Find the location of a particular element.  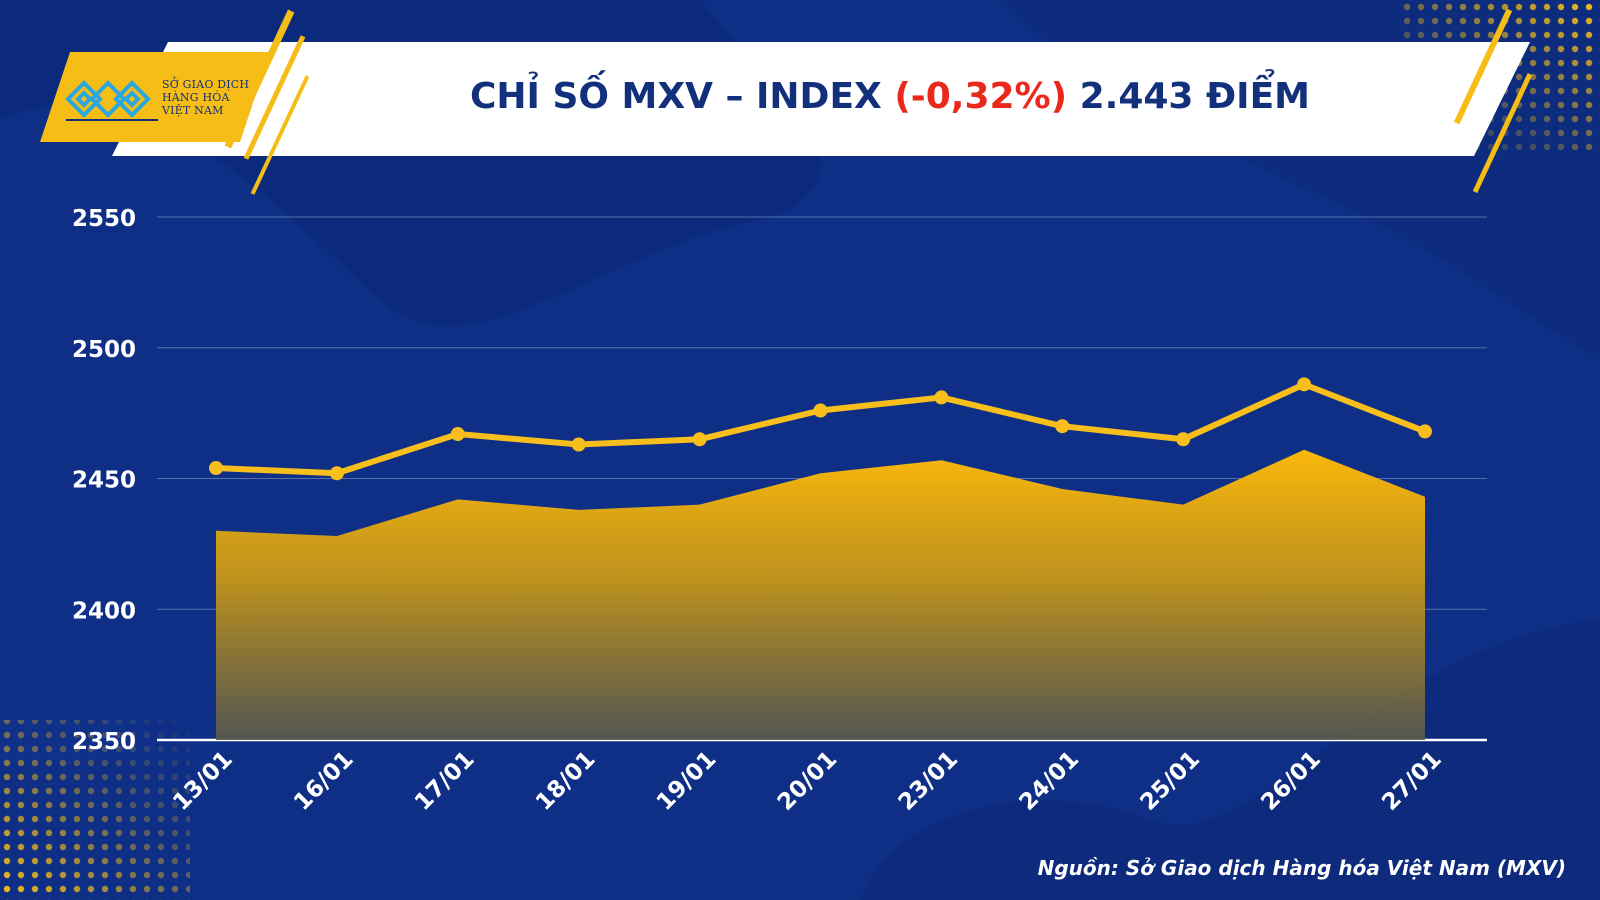

x-tick-label: 27/01 is located at coordinates (1412, 781).